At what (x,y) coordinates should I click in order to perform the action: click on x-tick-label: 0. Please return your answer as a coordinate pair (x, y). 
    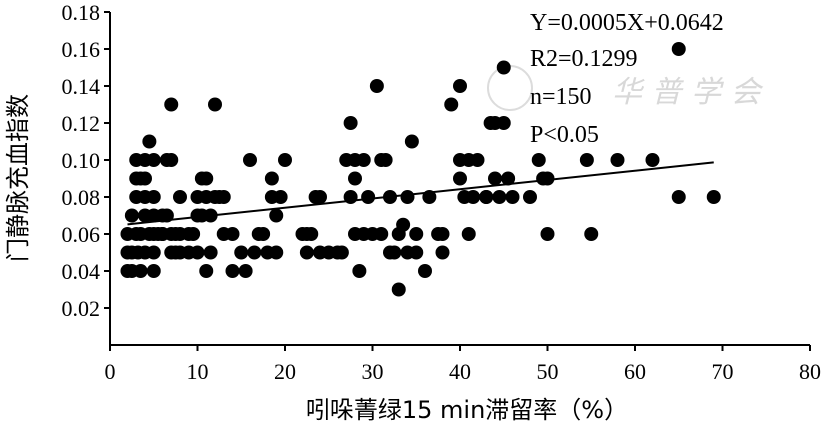
    Looking at the image, I should click on (110, 371).